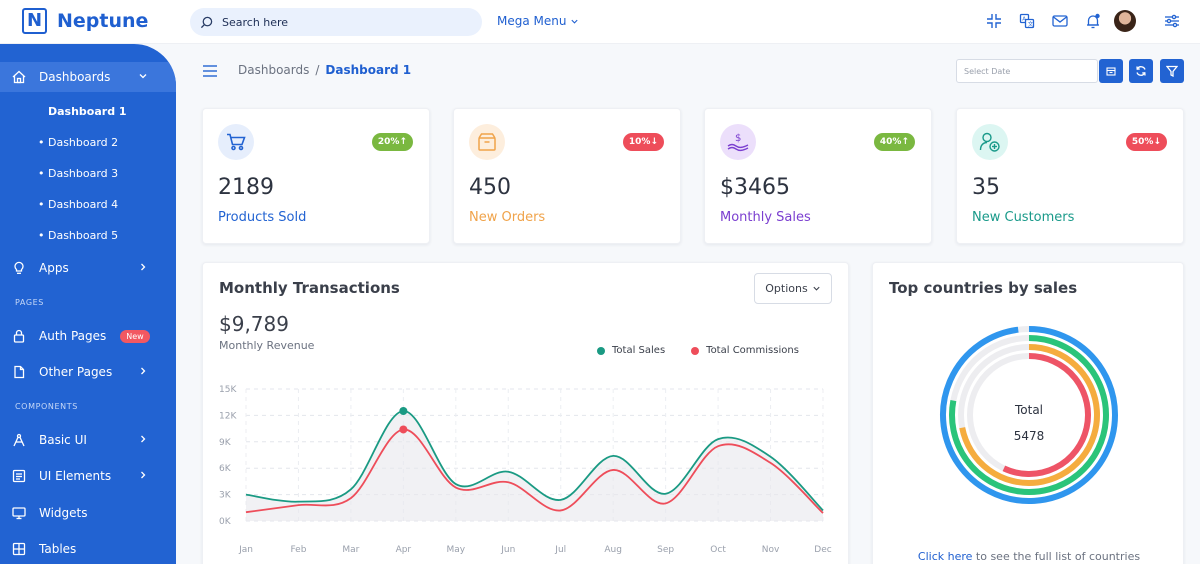 The width and height of the screenshot is (1200, 564). What do you see at coordinates (210, 71) in the screenshot?
I see `hamburger-menu-icon` at bounding box center [210, 71].